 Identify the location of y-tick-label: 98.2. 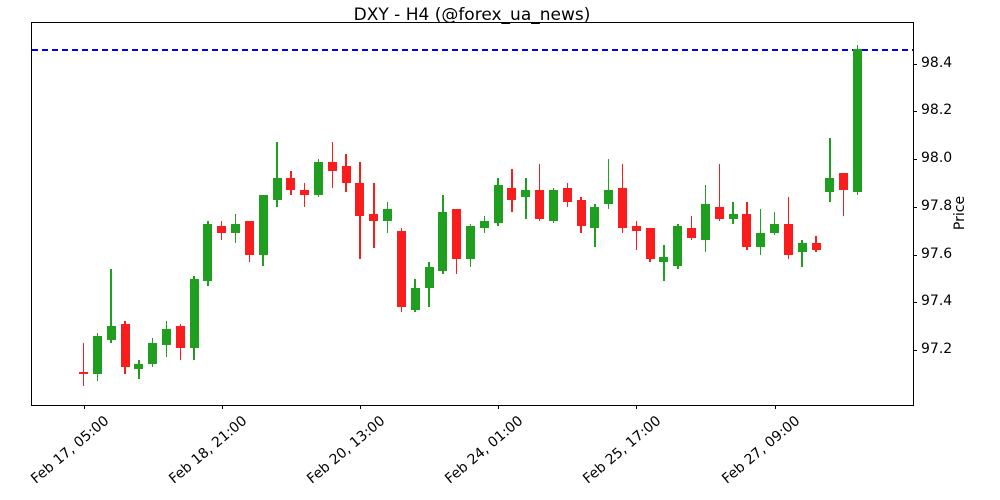
(937, 110).